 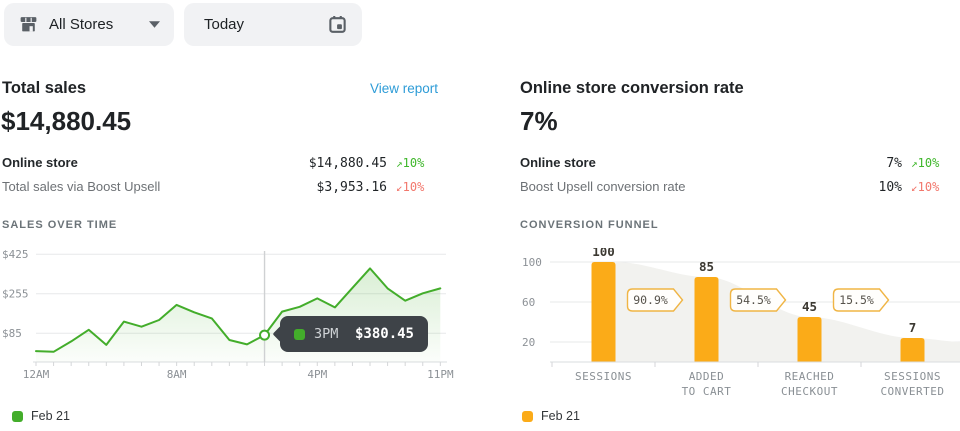 What do you see at coordinates (326, 334) in the screenshot?
I see `tooltip-time: 3PM` at bounding box center [326, 334].